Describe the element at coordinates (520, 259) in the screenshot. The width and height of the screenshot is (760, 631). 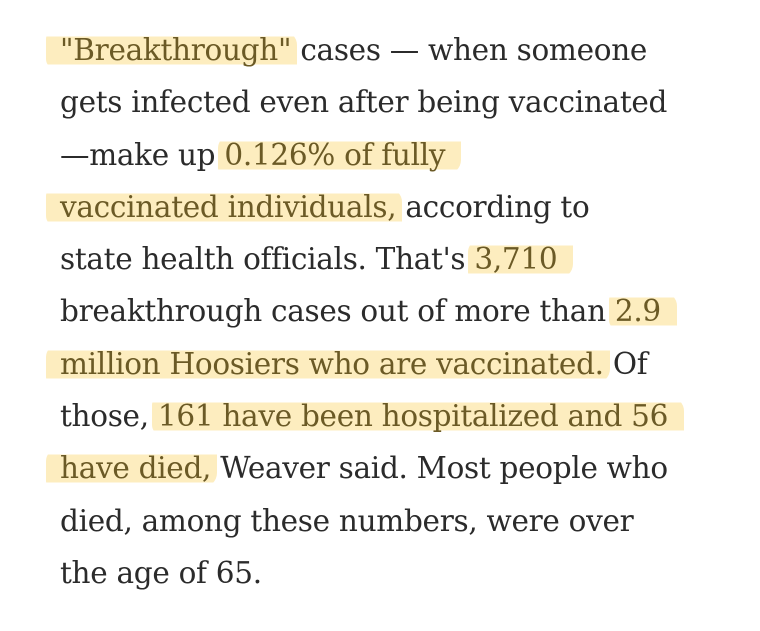
I see `highlight-case-count: 3,710` at that location.